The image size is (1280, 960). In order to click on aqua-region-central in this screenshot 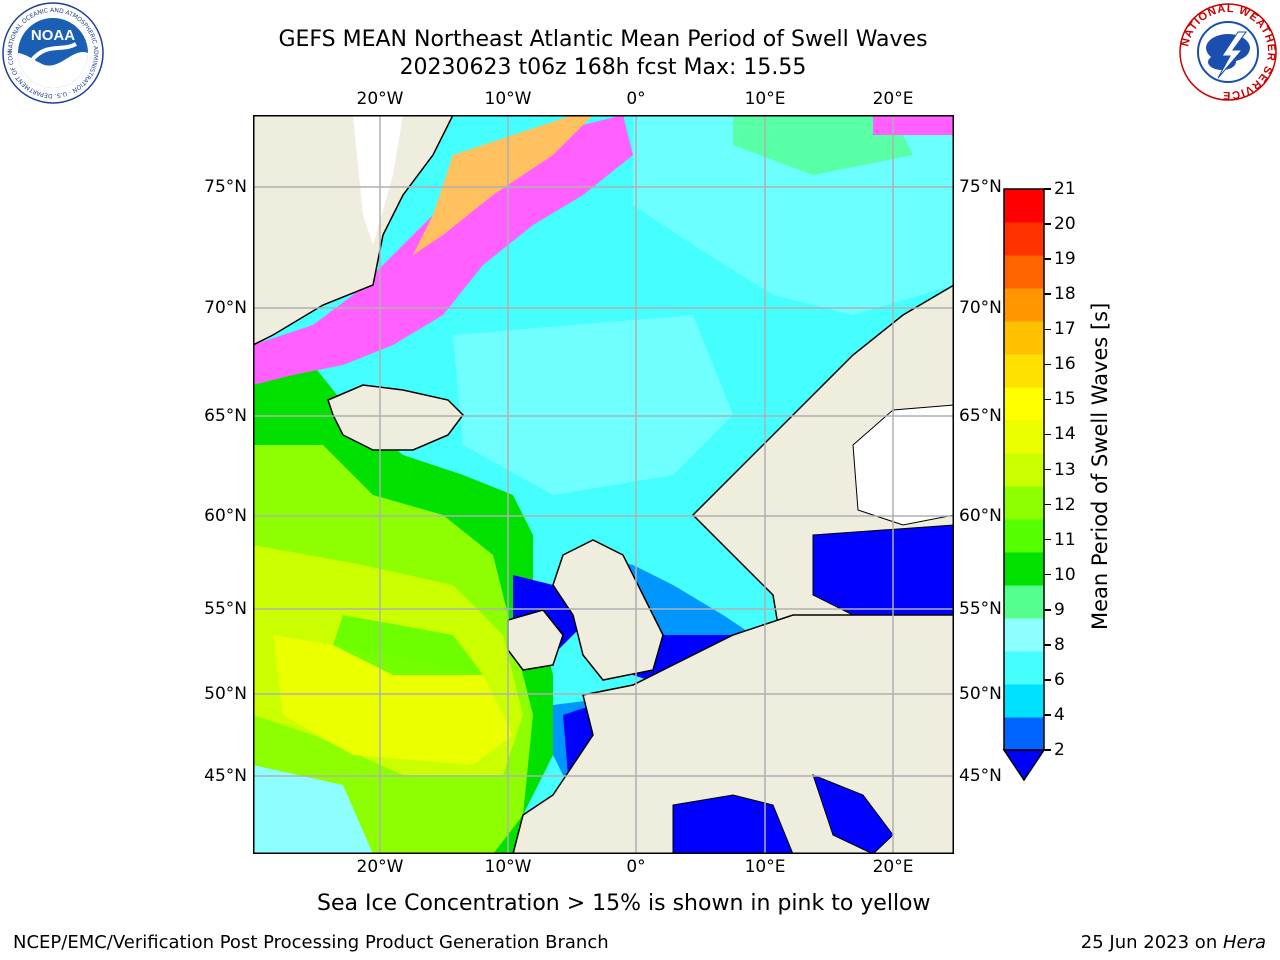, I will do `click(593, 405)`.